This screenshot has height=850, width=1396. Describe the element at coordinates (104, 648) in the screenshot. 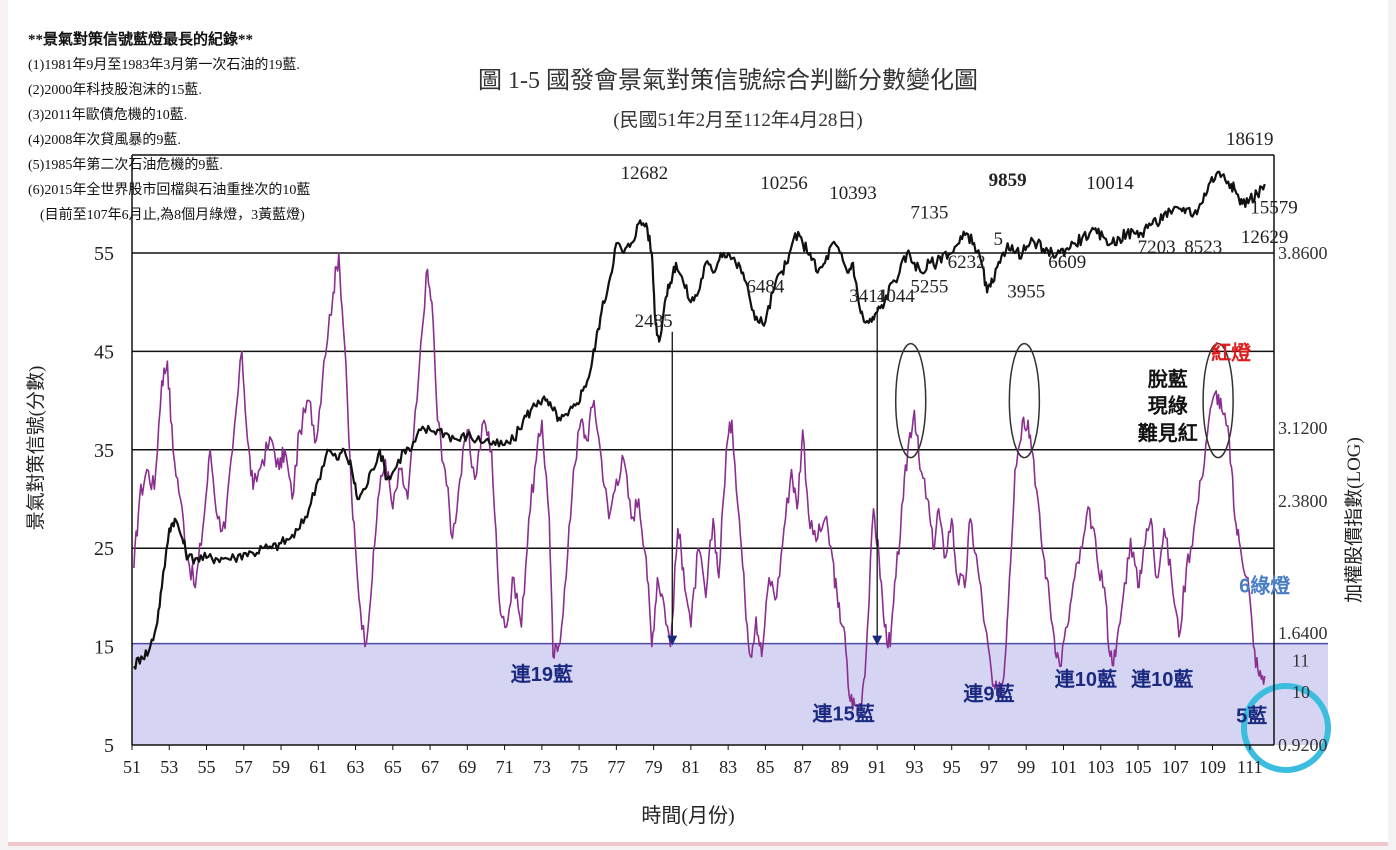

I see `y-tick-label: 15` at that location.